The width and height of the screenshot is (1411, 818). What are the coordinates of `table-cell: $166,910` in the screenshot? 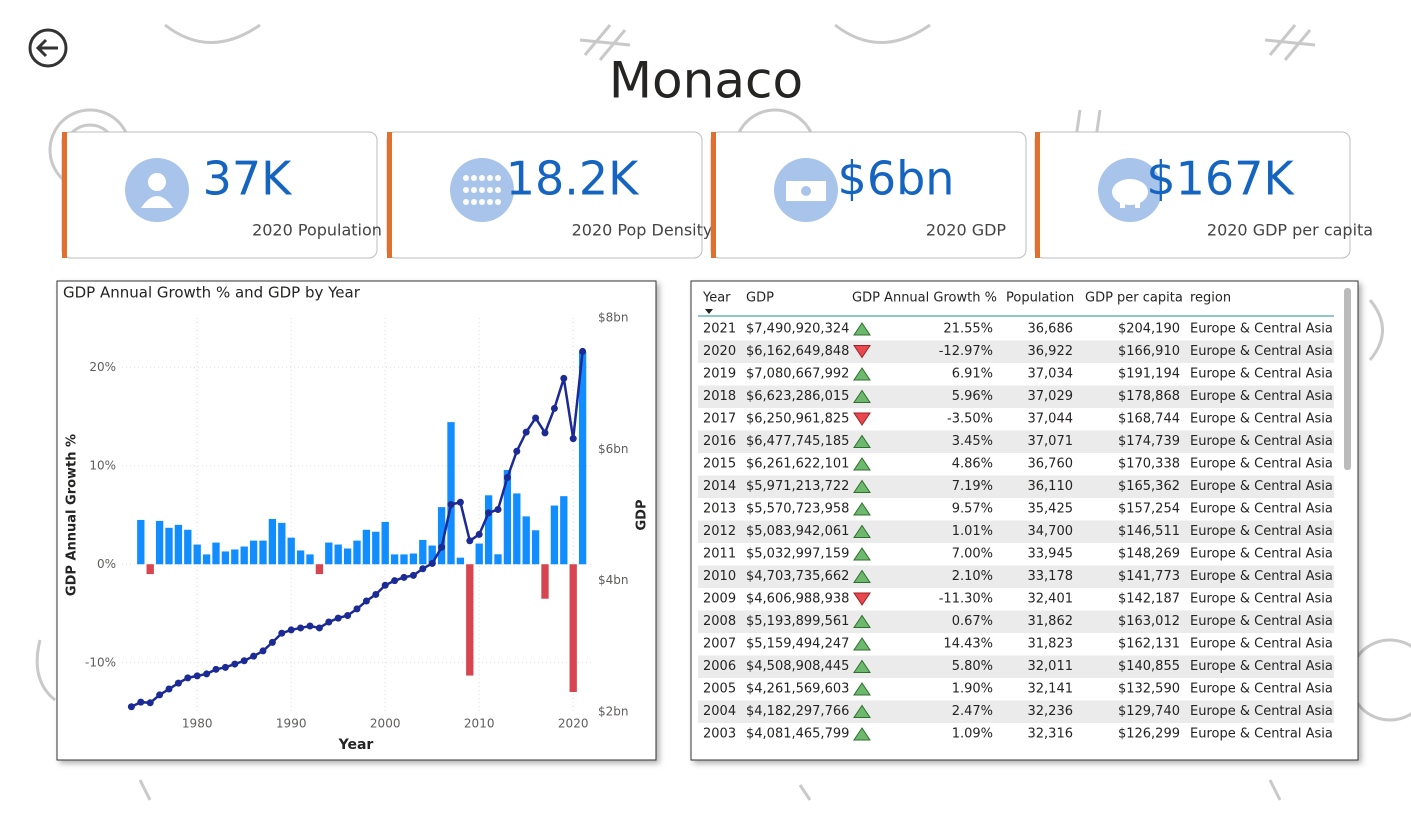 It's located at (1149, 351).